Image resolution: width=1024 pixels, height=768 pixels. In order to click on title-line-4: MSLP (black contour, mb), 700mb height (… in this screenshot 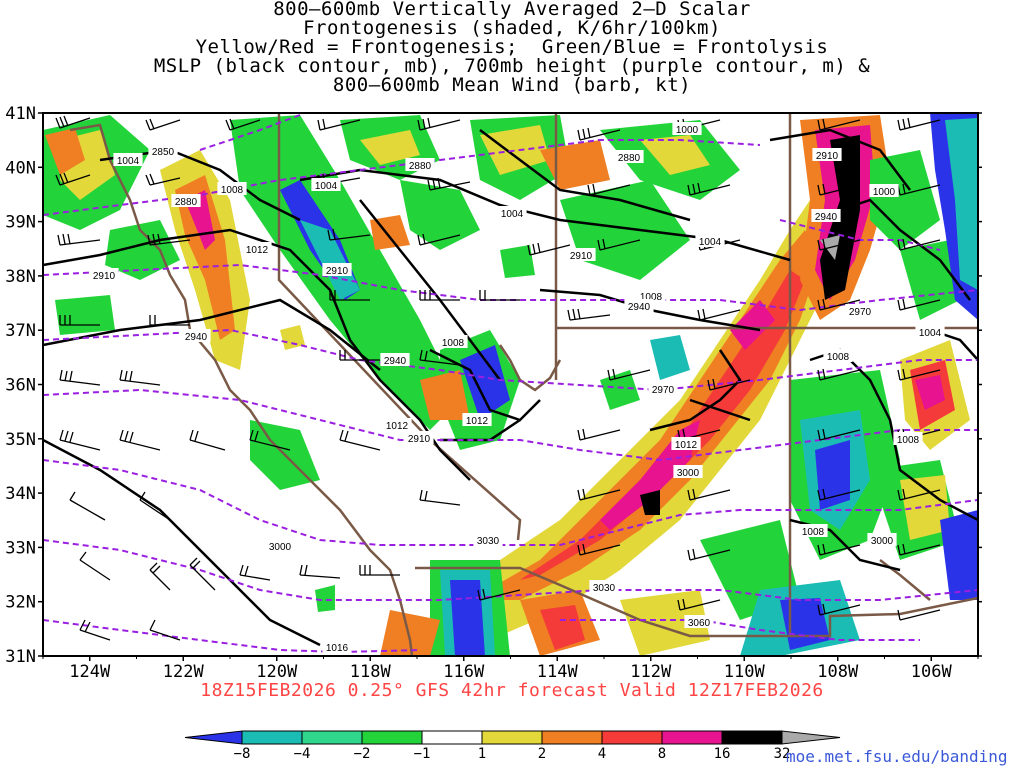, I will do `click(512, 66)`.